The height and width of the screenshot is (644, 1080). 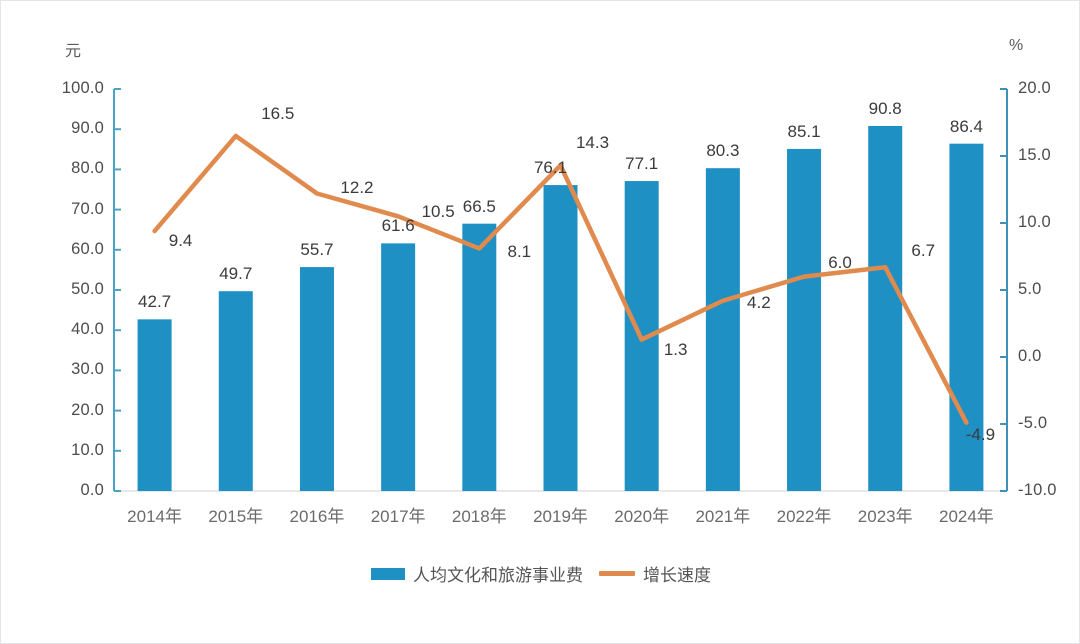 I want to click on left-axis-tick-label: 40.0, so click(x=87, y=329).